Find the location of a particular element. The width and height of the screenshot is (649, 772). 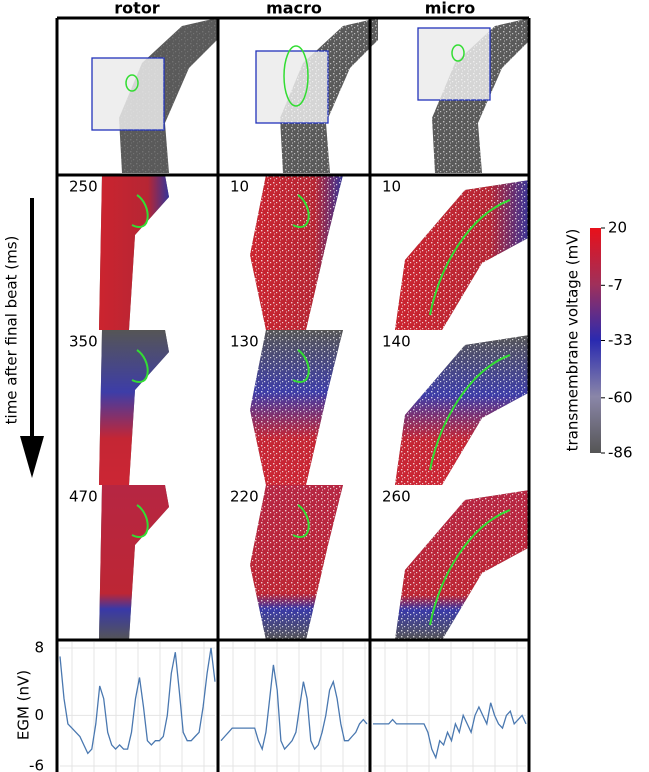

y-tick-label: -6 is located at coordinates (36, 764).